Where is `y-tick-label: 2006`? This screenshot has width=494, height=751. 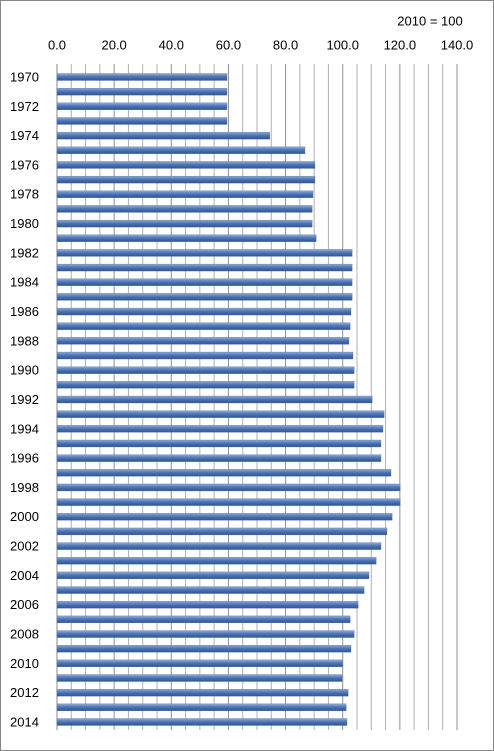 y-tick-label: 2006 is located at coordinates (24, 604).